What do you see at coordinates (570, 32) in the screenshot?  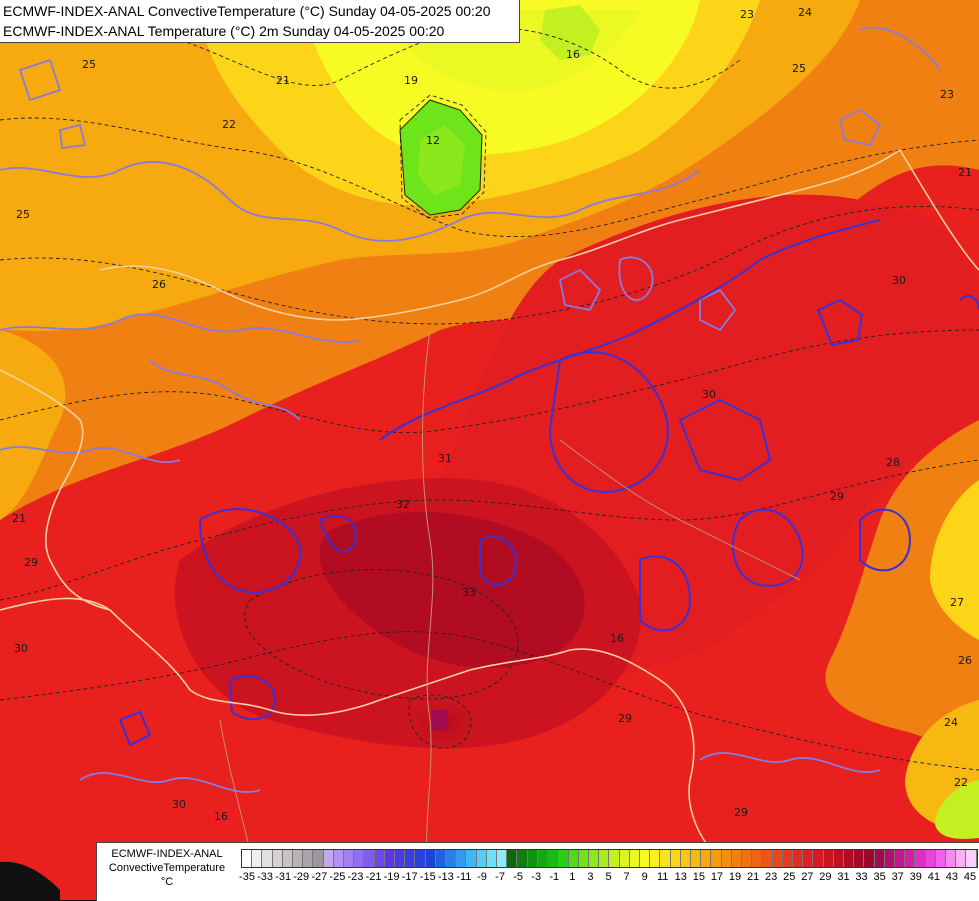 I see `cold-patch-top` at bounding box center [570, 32].